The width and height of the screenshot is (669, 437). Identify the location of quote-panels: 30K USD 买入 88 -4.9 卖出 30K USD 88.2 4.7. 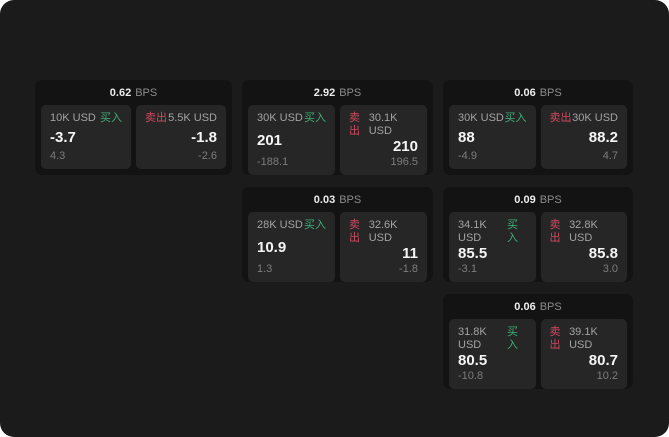
(538, 137).